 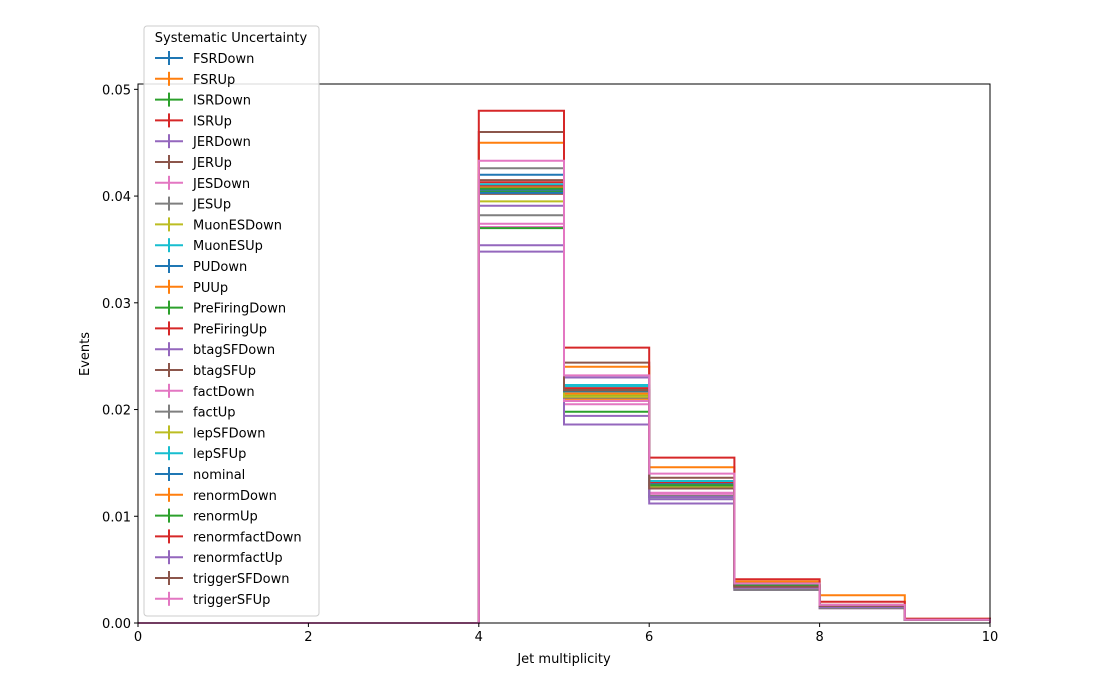 What do you see at coordinates (479, 637) in the screenshot?
I see `x-tick-label: 4` at bounding box center [479, 637].